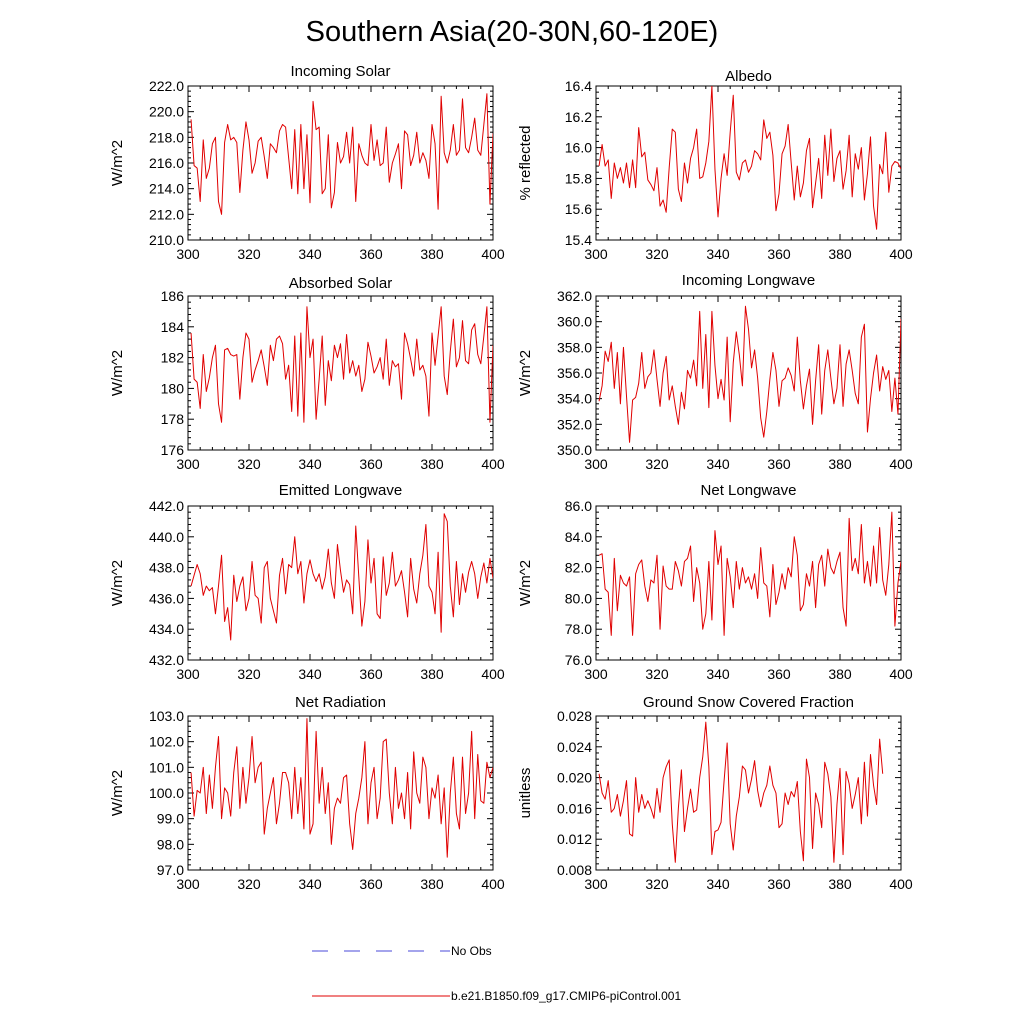 The height and width of the screenshot is (1024, 1024). Describe the element at coordinates (578, 178) in the screenshot. I see `y-tick-label: 15.8` at that location.